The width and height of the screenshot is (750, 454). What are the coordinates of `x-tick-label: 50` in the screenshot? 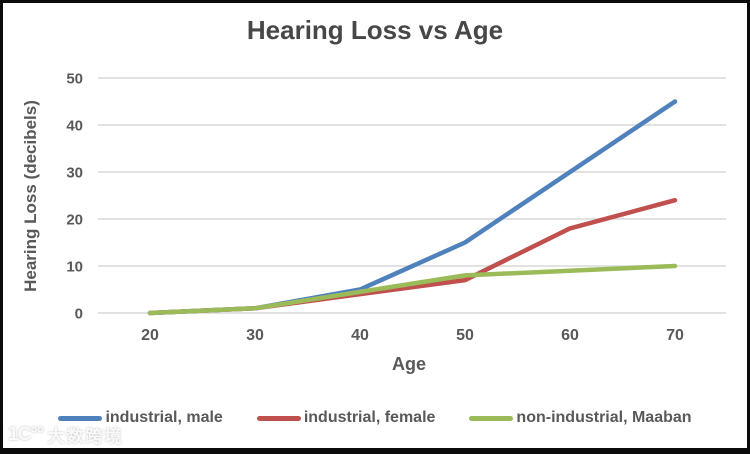 It's located at (465, 335).